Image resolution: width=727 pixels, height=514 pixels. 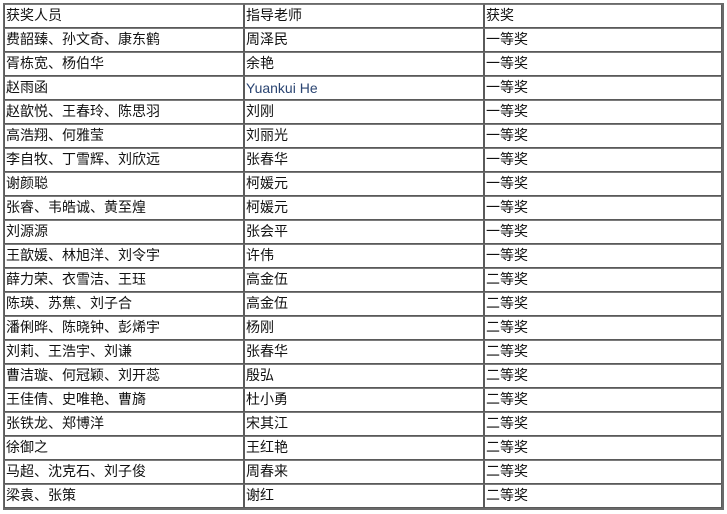 What do you see at coordinates (124, 136) in the screenshot?
I see `cell-awardees: 高浩翔、何雅莹` at bounding box center [124, 136].